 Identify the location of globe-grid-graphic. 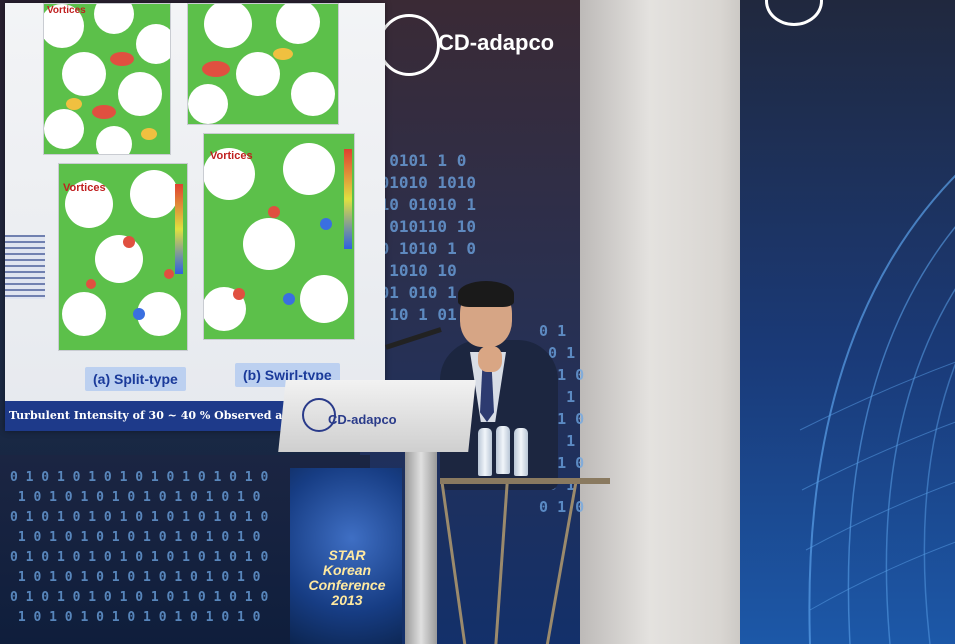
(880, 406).